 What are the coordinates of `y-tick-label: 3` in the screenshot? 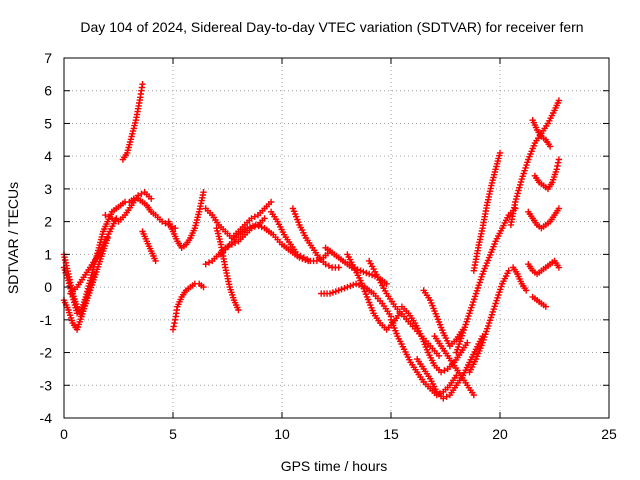 It's located at (48, 189).